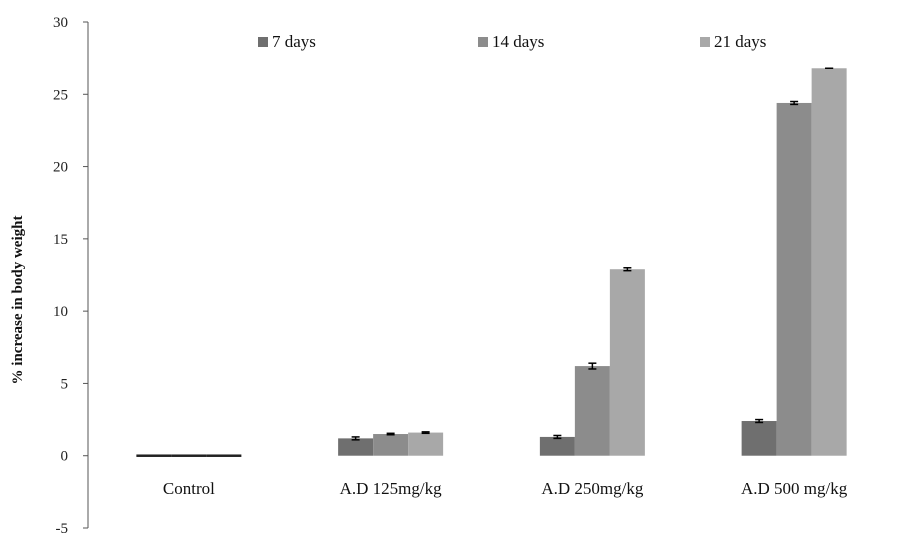 Image resolution: width=903 pixels, height=534 pixels. What do you see at coordinates (62, 527) in the screenshot?
I see `y-tick-label: -5` at bounding box center [62, 527].